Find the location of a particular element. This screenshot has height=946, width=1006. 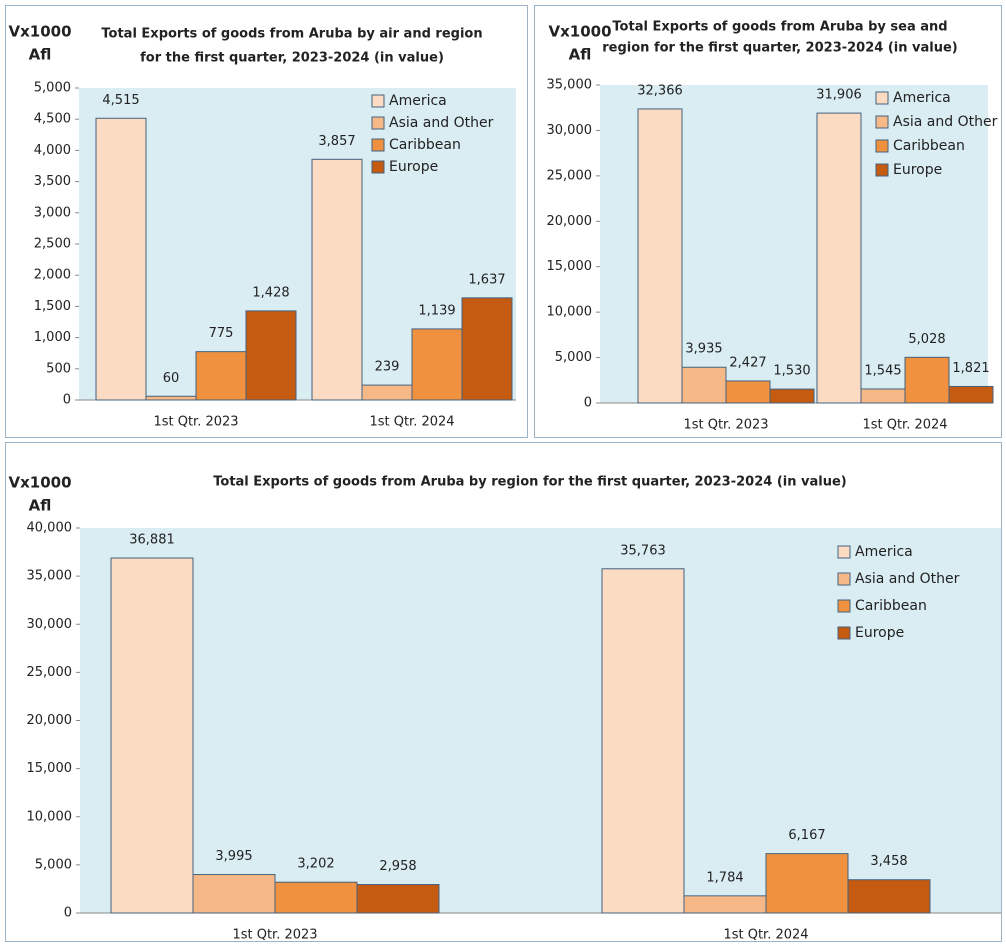

data-label: 1,530 is located at coordinates (791, 371).